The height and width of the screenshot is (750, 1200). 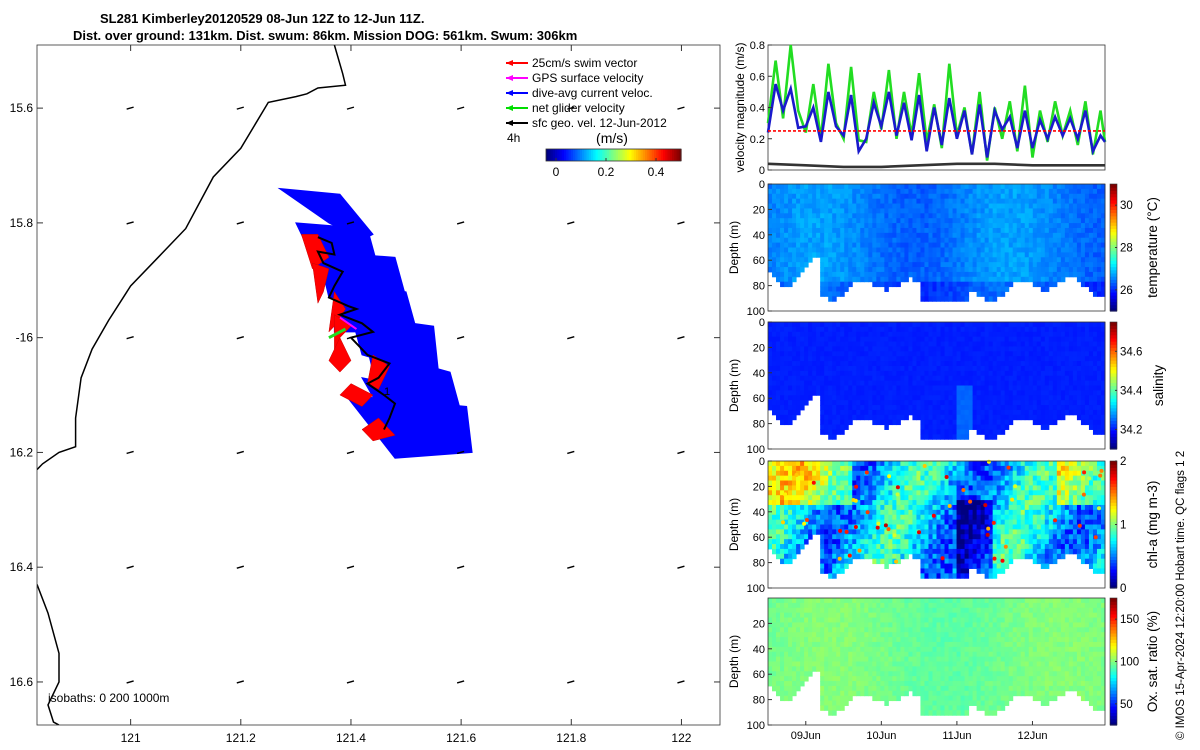 What do you see at coordinates (571, 223) in the screenshot?
I see `sfc-geo-arrow` at bounding box center [571, 223].